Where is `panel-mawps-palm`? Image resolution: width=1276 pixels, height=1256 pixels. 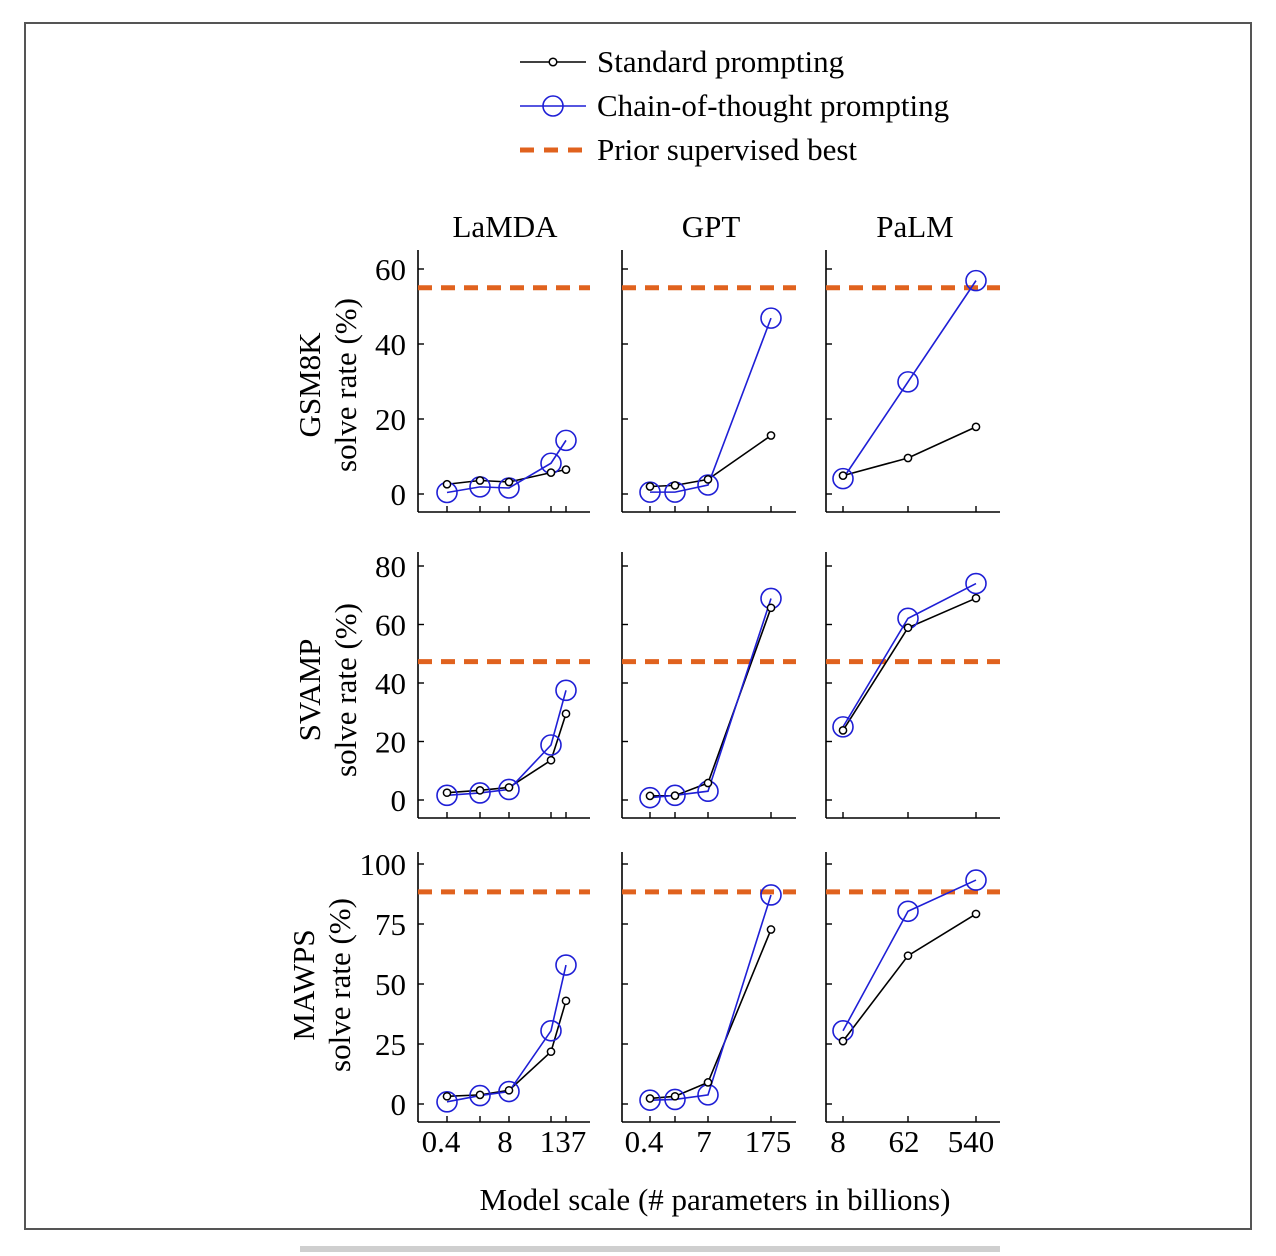
panel-mawps-palm is located at coordinates (912, 987).